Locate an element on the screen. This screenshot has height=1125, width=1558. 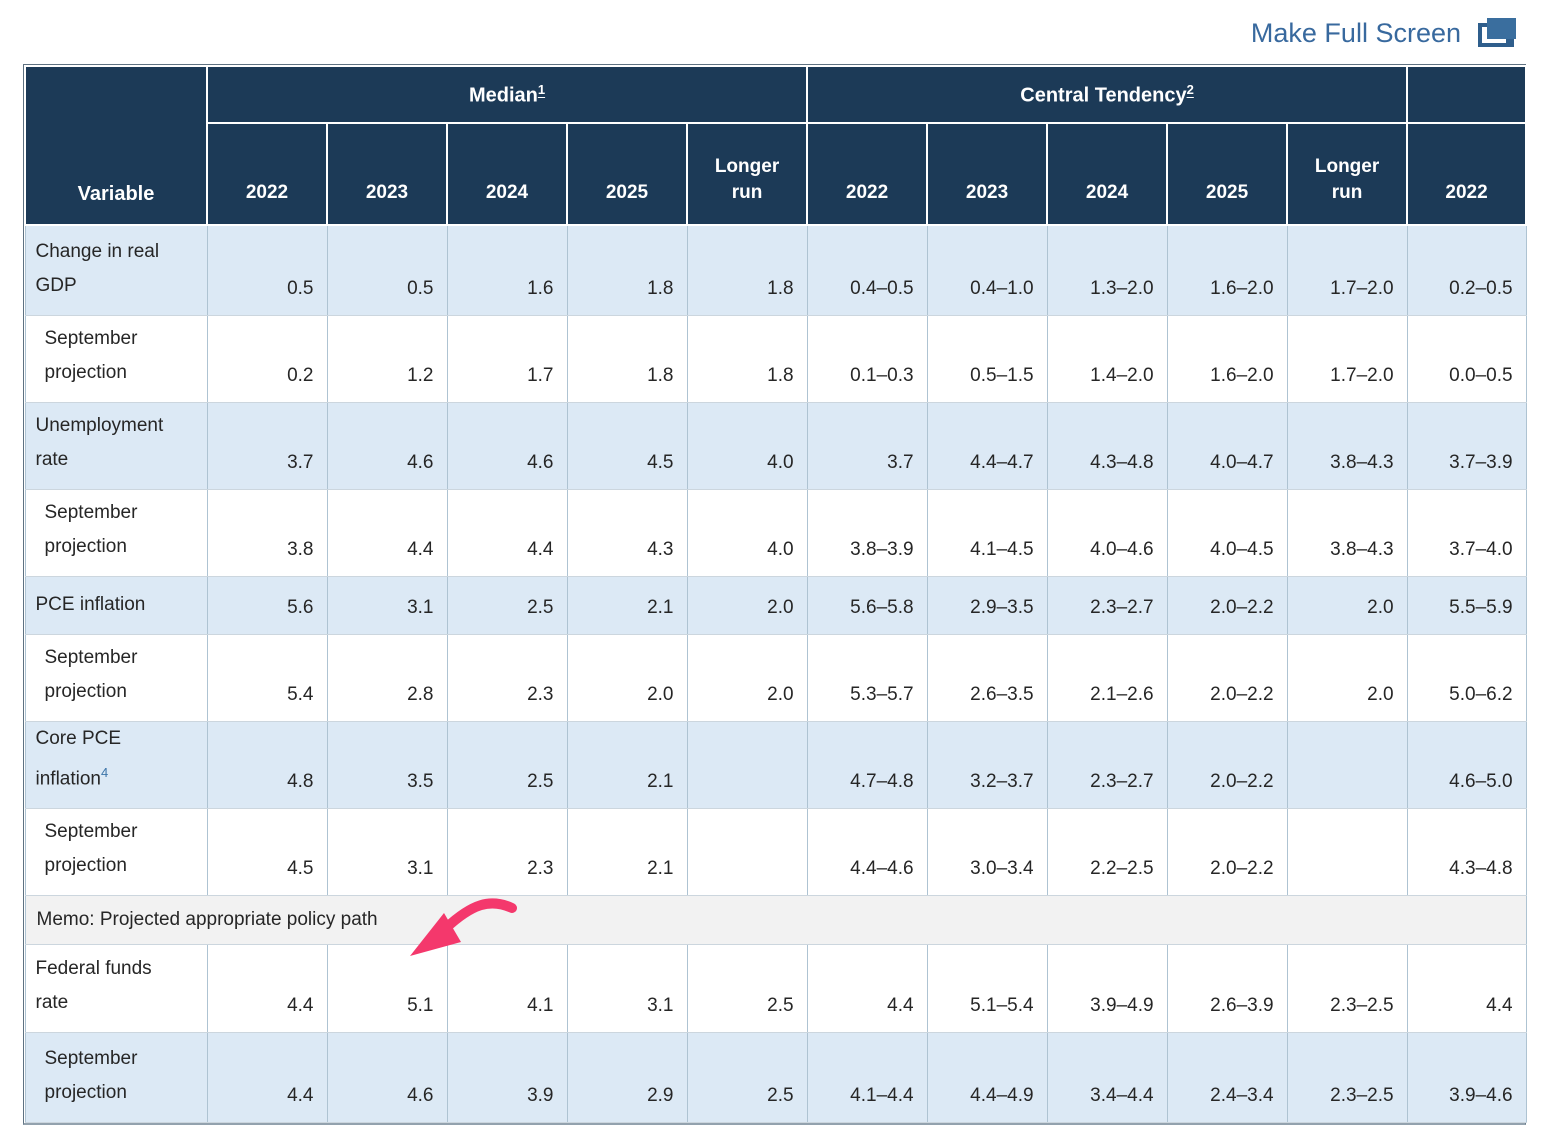
data-cell: 2.3–2.5 is located at coordinates (1347, 1077).